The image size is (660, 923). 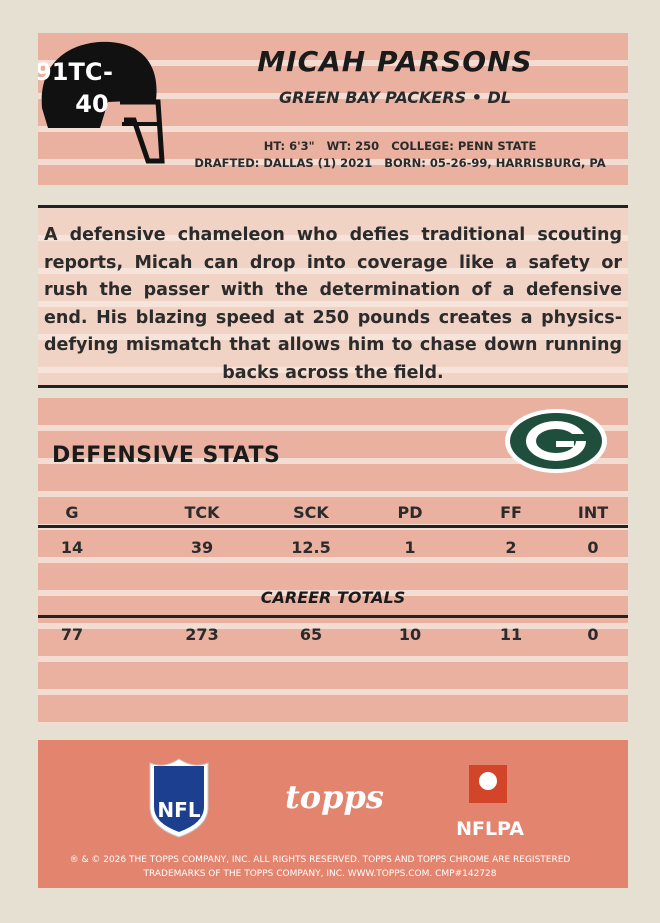 I want to click on topps-logo: topps, so click(x=334, y=797).